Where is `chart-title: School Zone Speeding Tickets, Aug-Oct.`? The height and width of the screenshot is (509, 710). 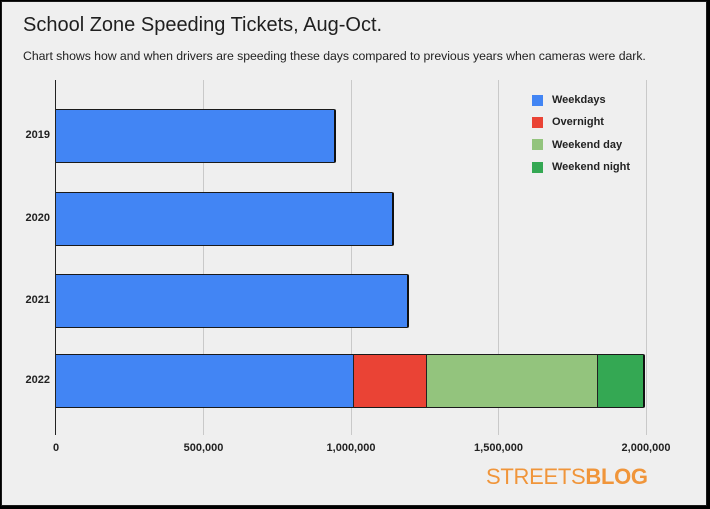 chart-title: School Zone Speeding Tickets, Aug-Oct. is located at coordinates (203, 25).